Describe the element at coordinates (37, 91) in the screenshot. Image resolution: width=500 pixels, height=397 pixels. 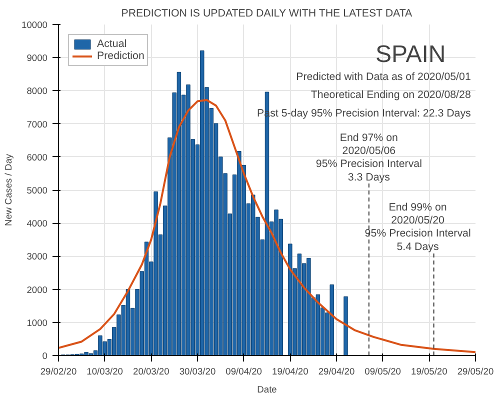
I see `y-tick-label: 8000` at that location.